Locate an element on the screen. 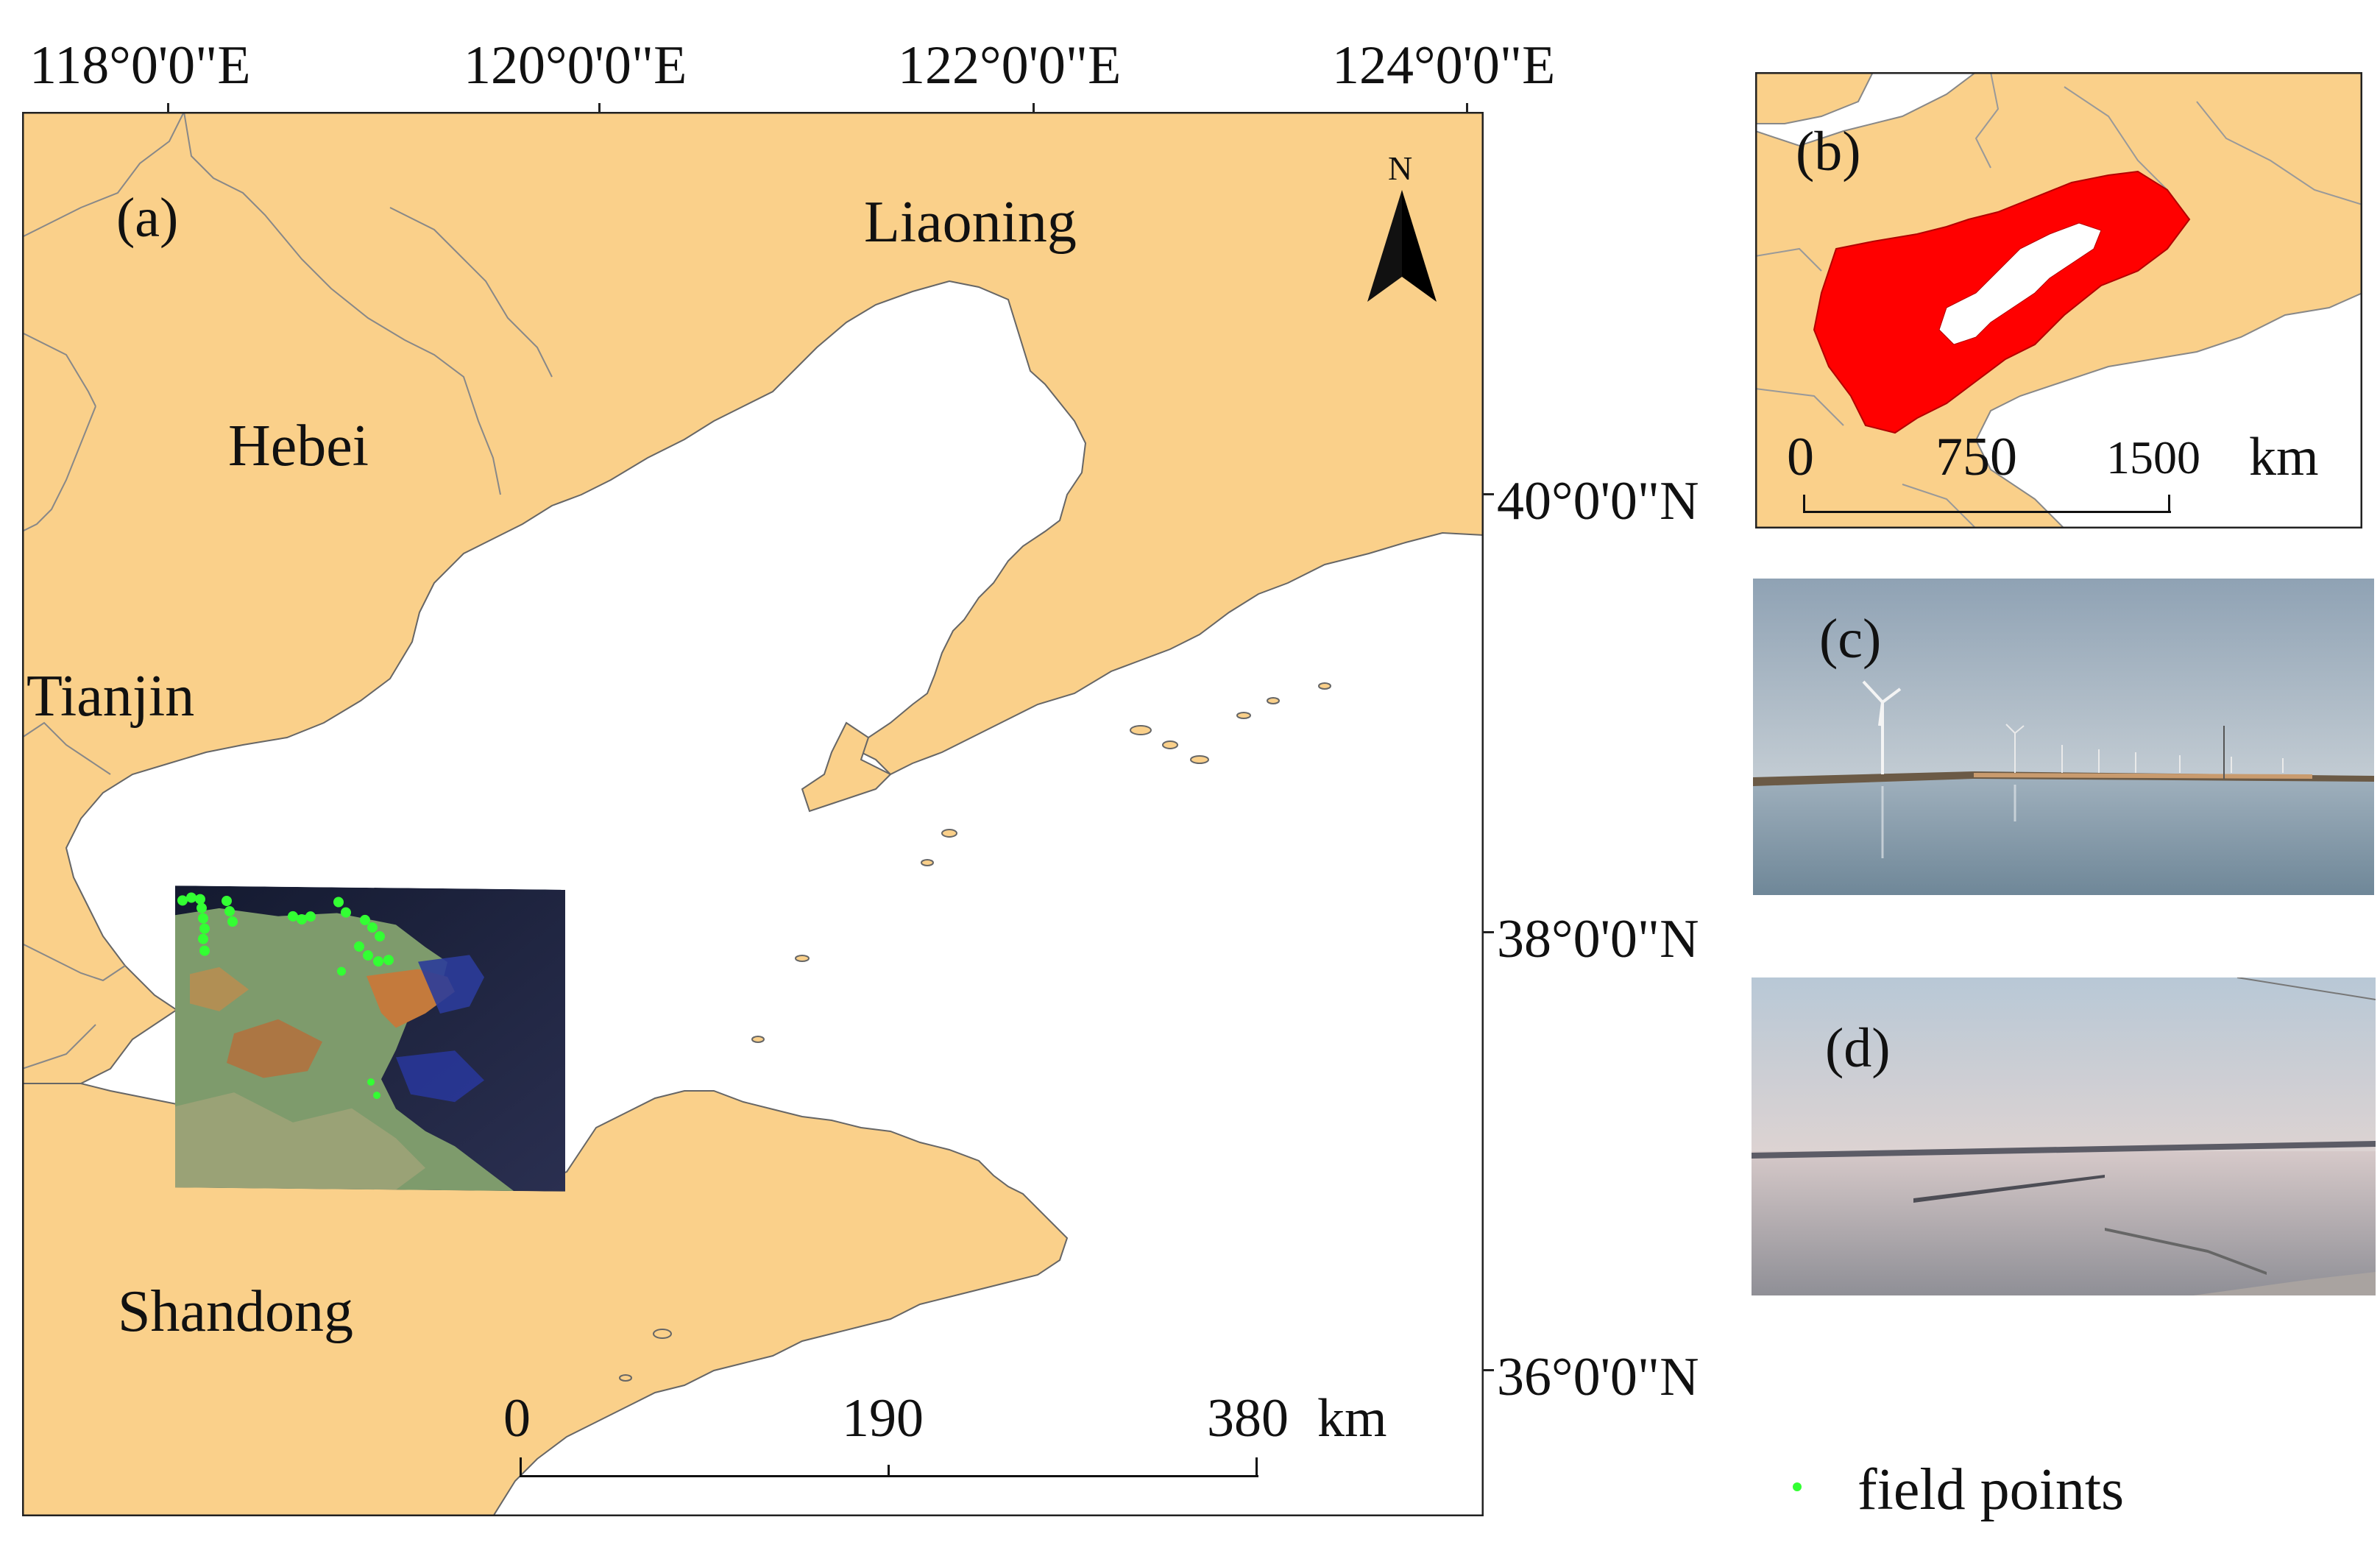 Image resolution: width=2380 pixels, height=1545 pixels. panel-d-photo is located at coordinates (2064, 1136).